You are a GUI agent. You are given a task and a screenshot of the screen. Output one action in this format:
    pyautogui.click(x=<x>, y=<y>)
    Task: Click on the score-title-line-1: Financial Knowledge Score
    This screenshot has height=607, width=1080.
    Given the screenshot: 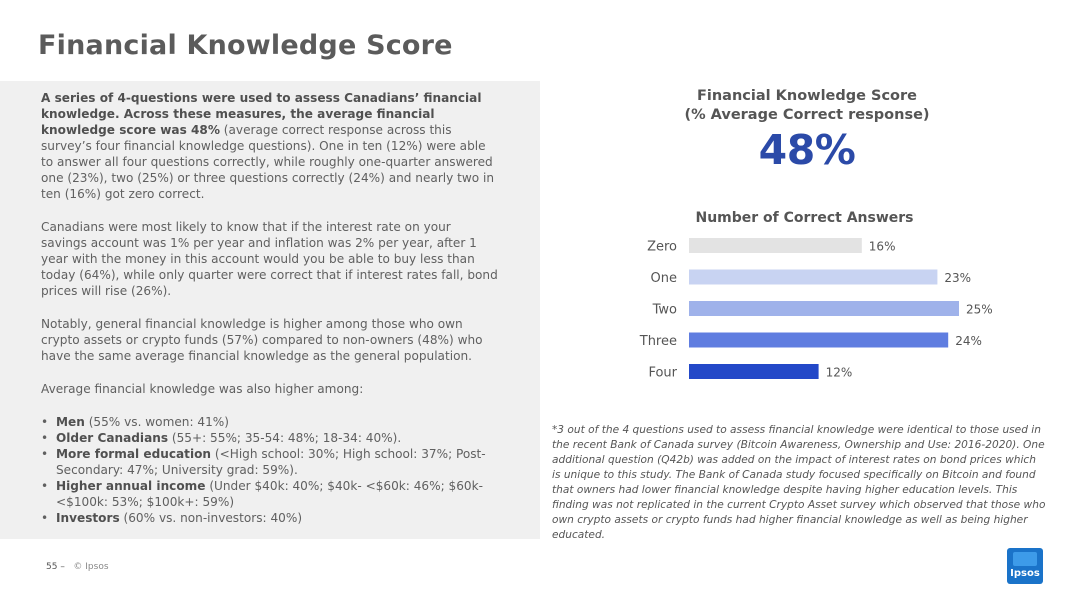 What is the action you would take?
    pyautogui.click(x=807, y=96)
    